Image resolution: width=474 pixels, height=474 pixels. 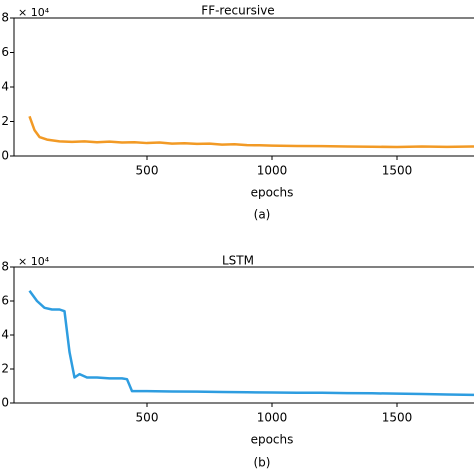 What do you see at coordinates (262, 215) in the screenshot?
I see `caption: (a)` at bounding box center [262, 215].